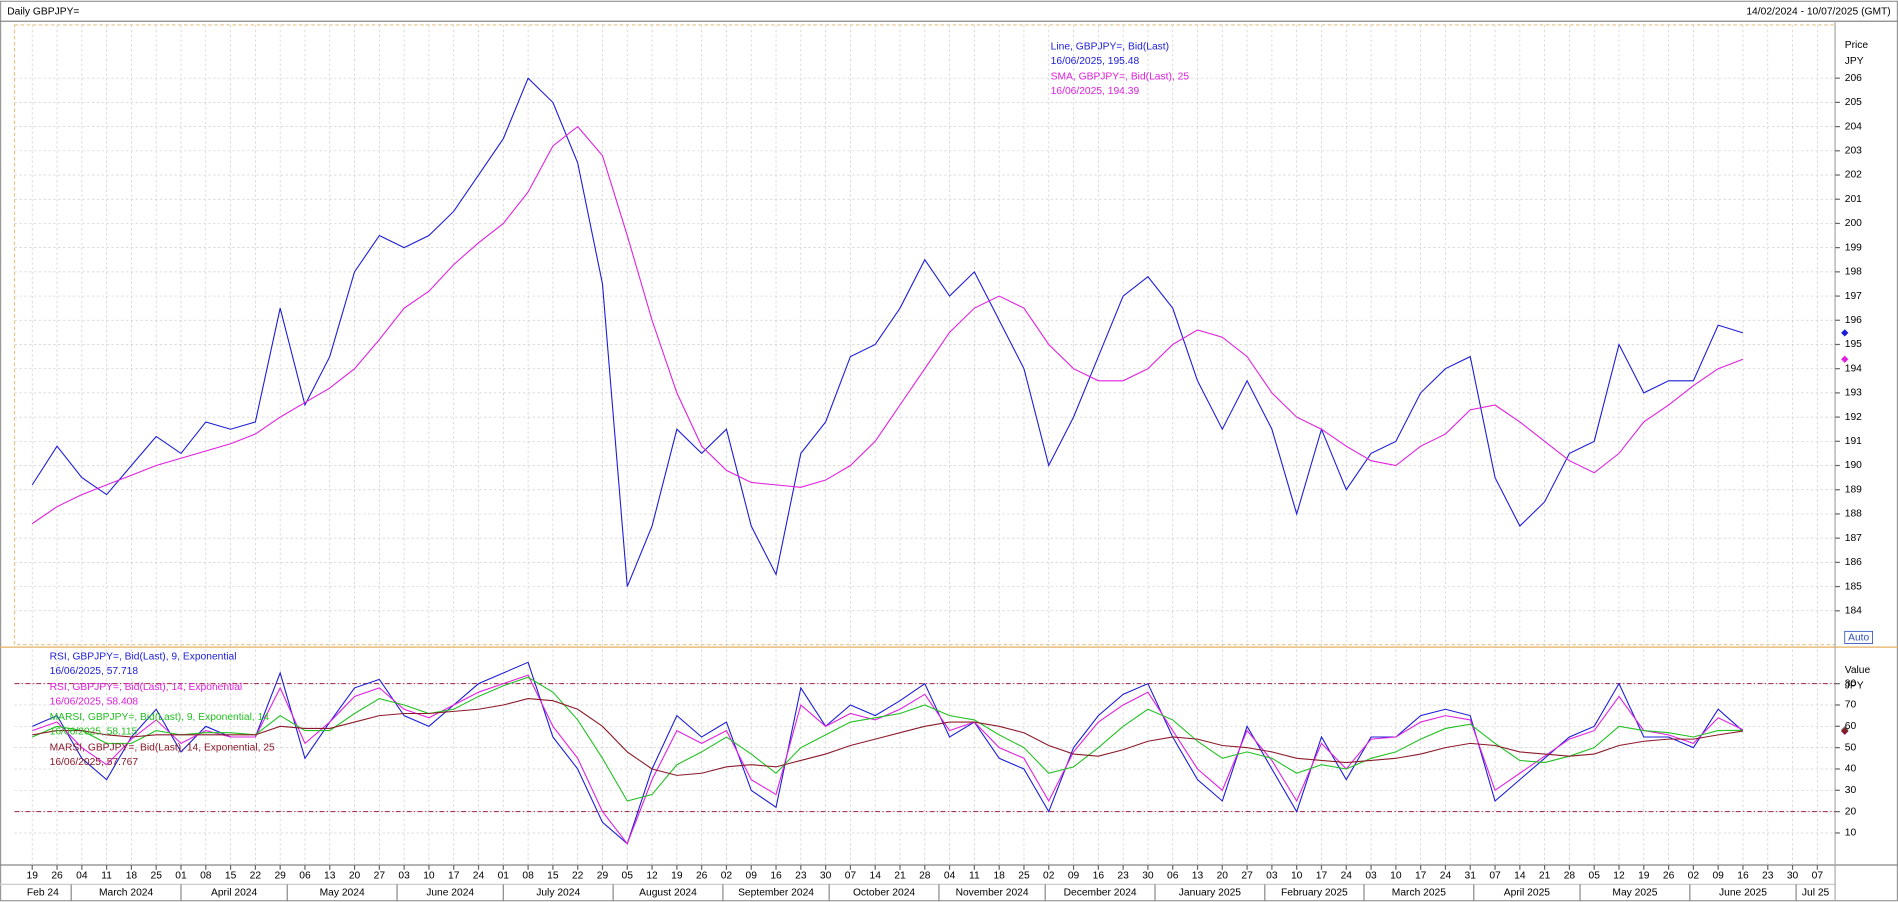 This screenshot has height=902, width=1898. Describe the element at coordinates (94, 671) in the screenshot. I see `legend-value: 16/06/2025, 57.718` at that location.